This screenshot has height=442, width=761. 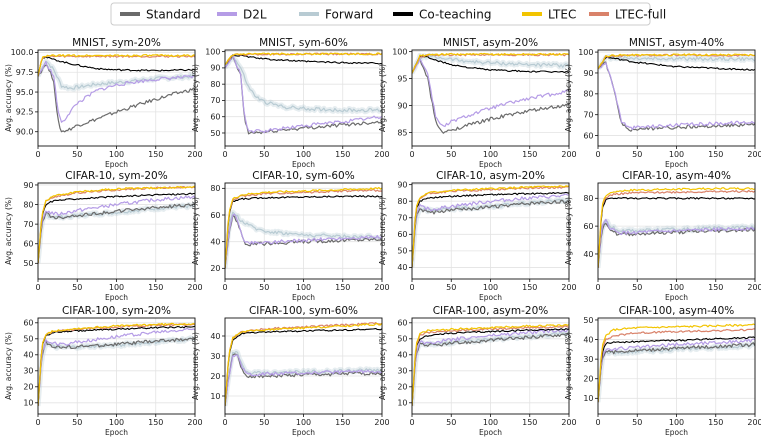 I want to click on panel-title: CIFAR-100, sym-60%, so click(x=303, y=311).